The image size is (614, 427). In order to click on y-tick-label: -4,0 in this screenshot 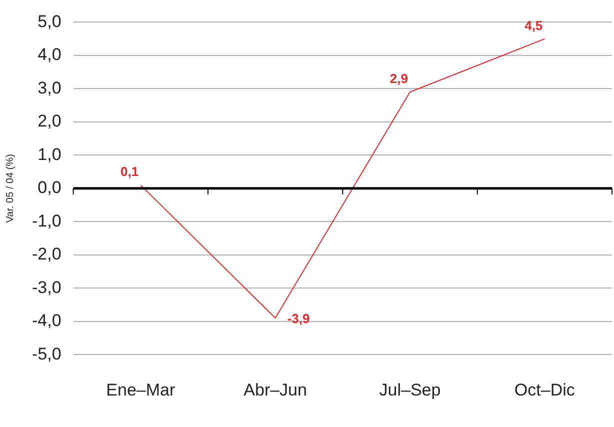, I will do `click(47, 320)`.